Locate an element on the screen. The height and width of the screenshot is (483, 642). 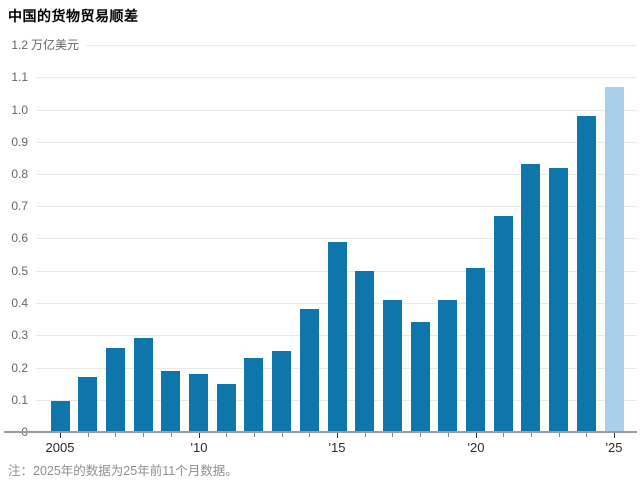
y-axis-tick-label: 1.1 is located at coordinates (19, 77).